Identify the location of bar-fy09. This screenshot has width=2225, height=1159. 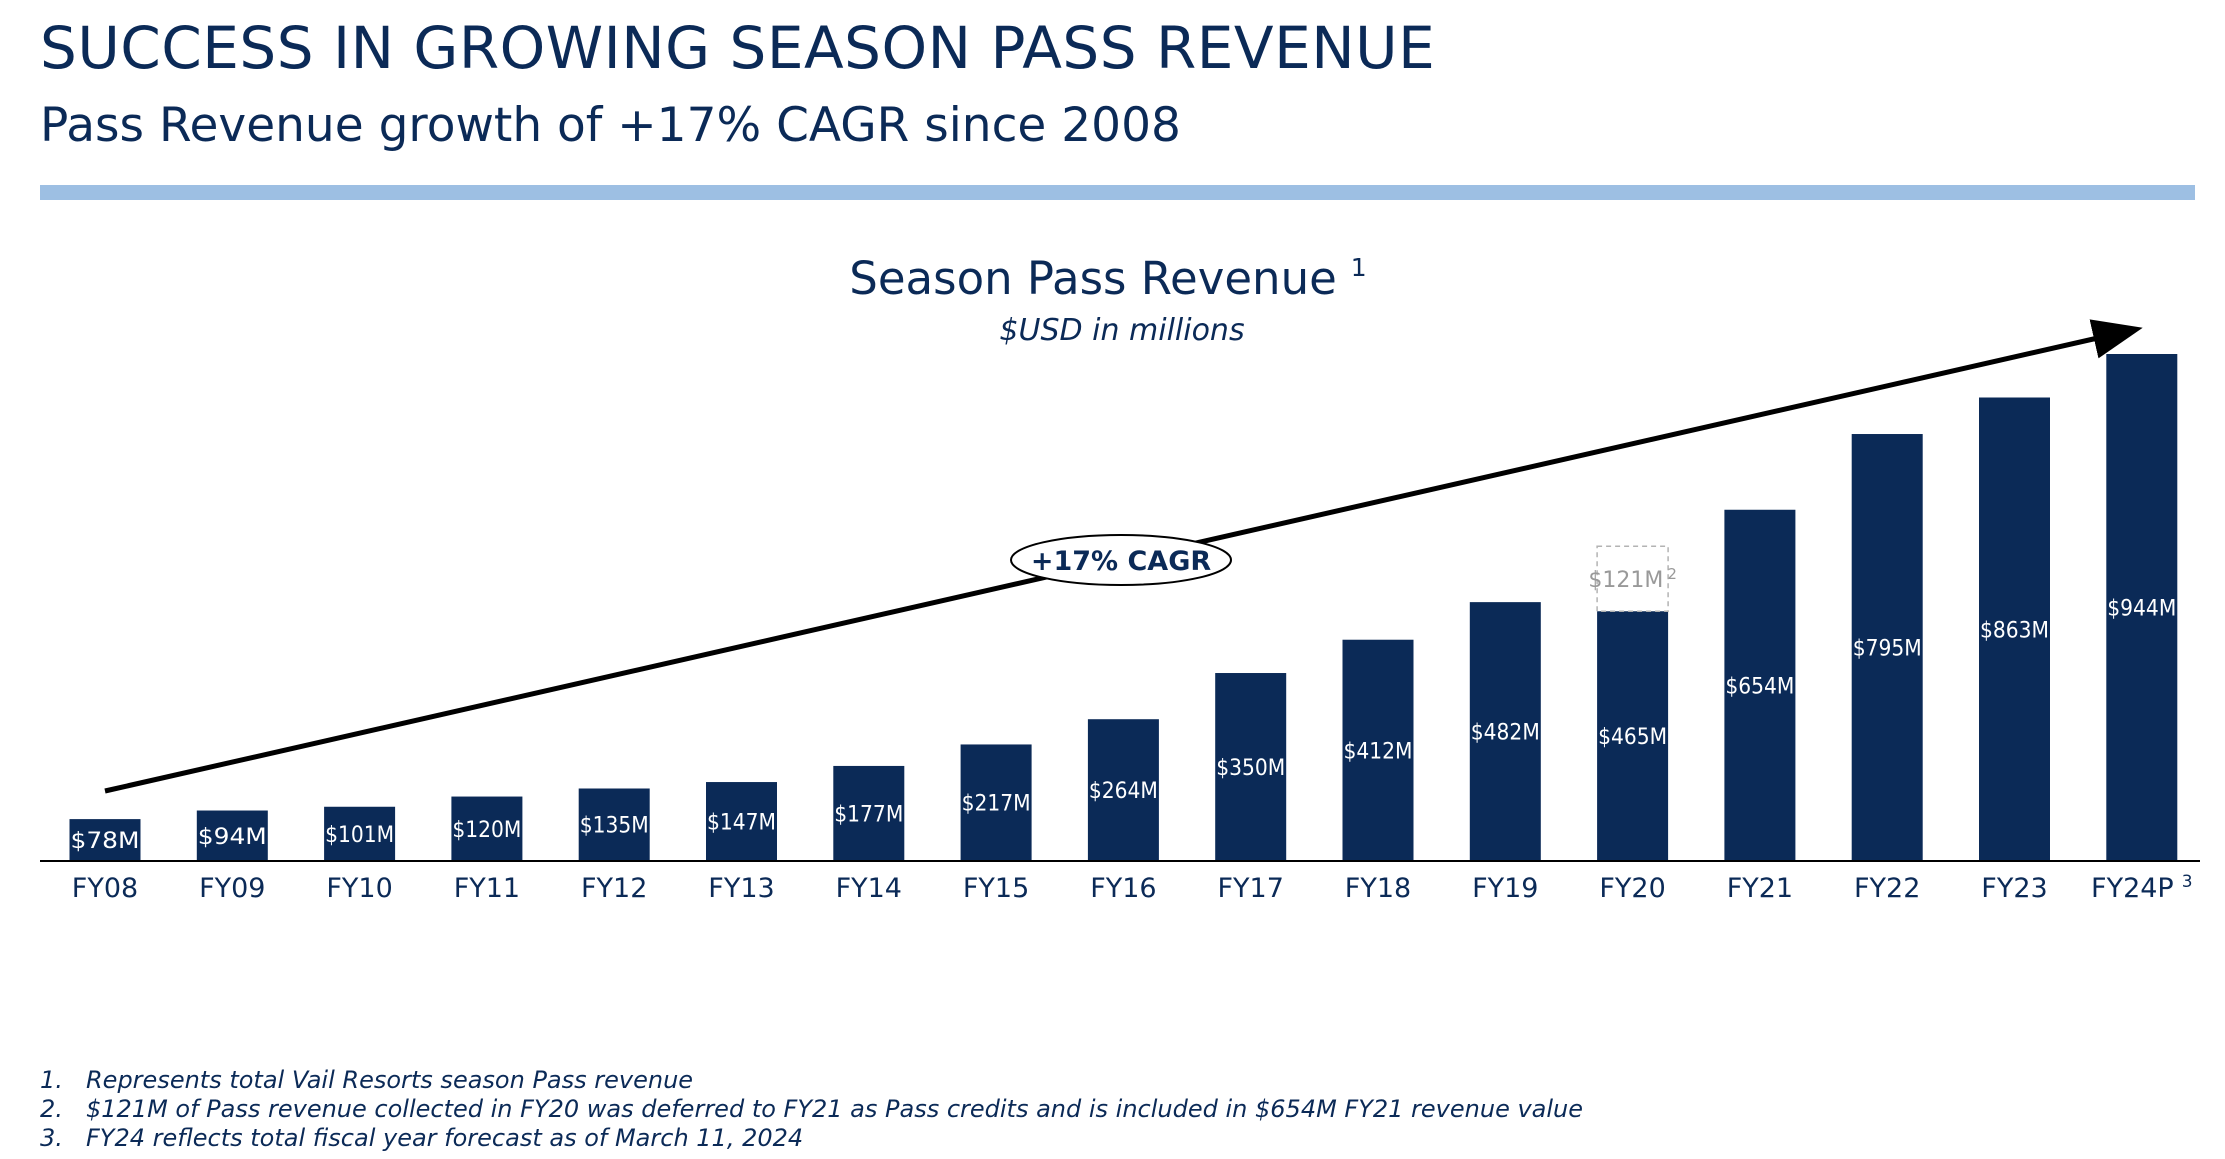
(232, 835).